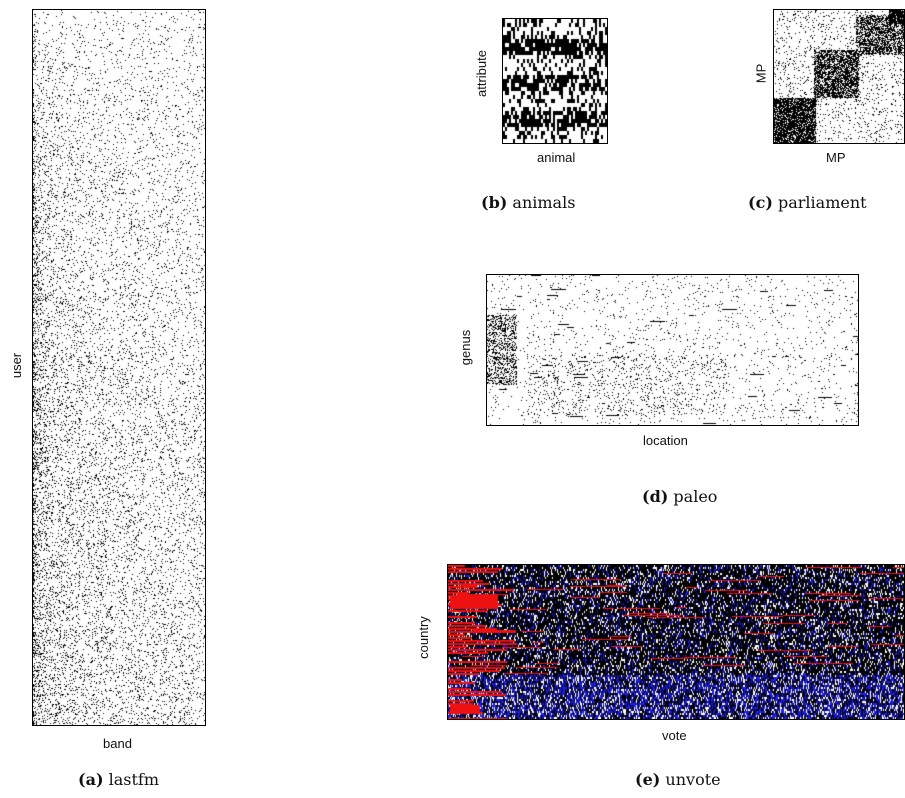 The width and height of the screenshot is (905, 798). Describe the element at coordinates (423, 637) in the screenshot. I see `unvote-ylabel: country` at that location.